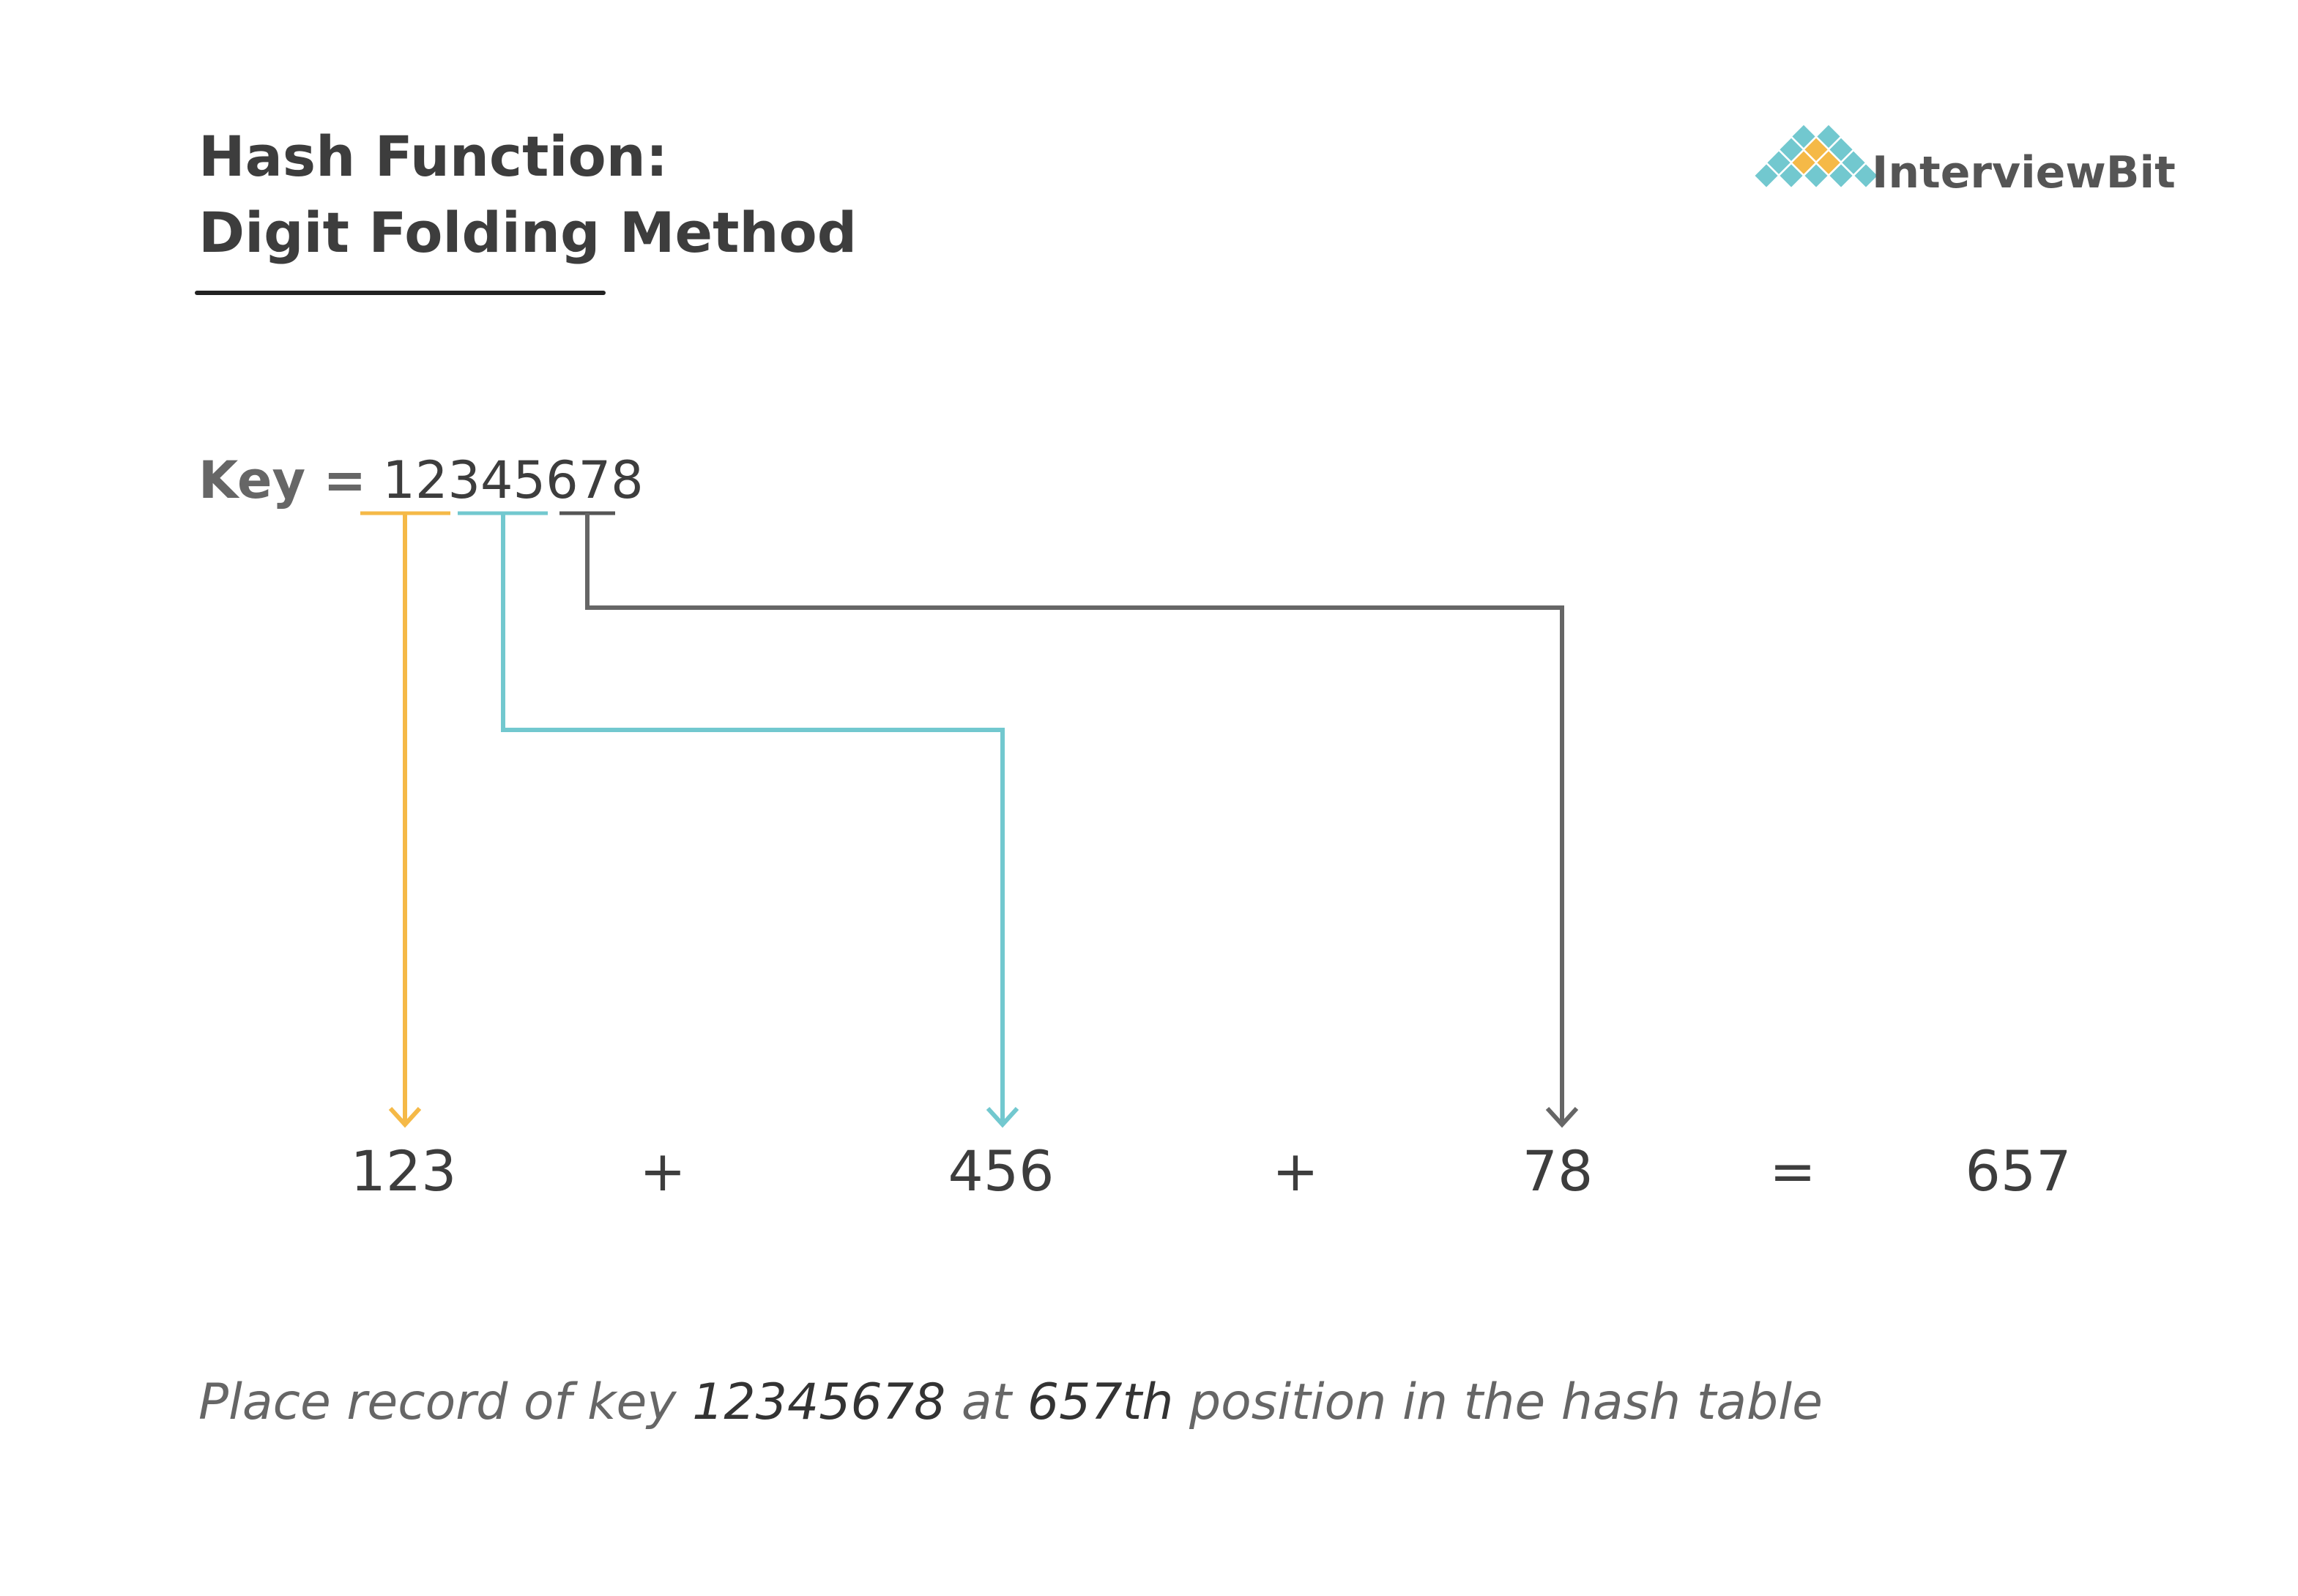 This screenshot has width=2298, height=1596. I want to click on key-value: 12345678, so click(513, 480).